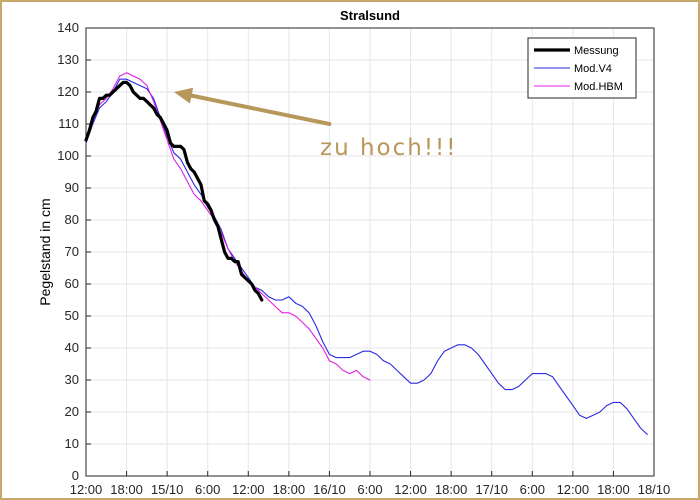 The width and height of the screenshot is (700, 500). Describe the element at coordinates (654, 489) in the screenshot. I see `x-tick-label: 18/10` at that location.